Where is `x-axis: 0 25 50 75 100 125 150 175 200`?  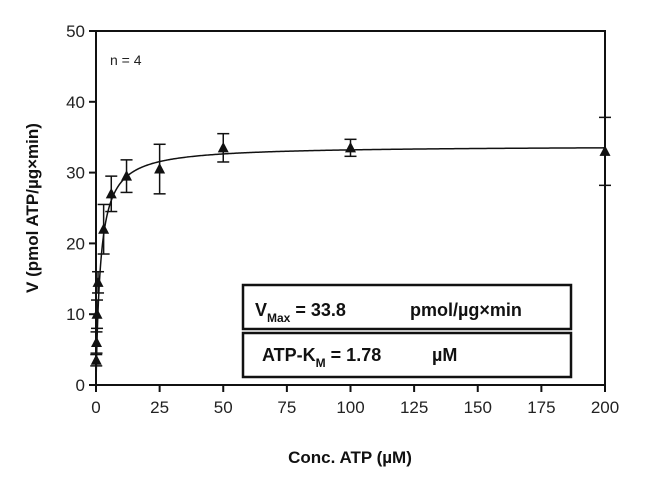
x-axis: 0 25 50 75 100 125 150 175 200 is located at coordinates (355, 401).